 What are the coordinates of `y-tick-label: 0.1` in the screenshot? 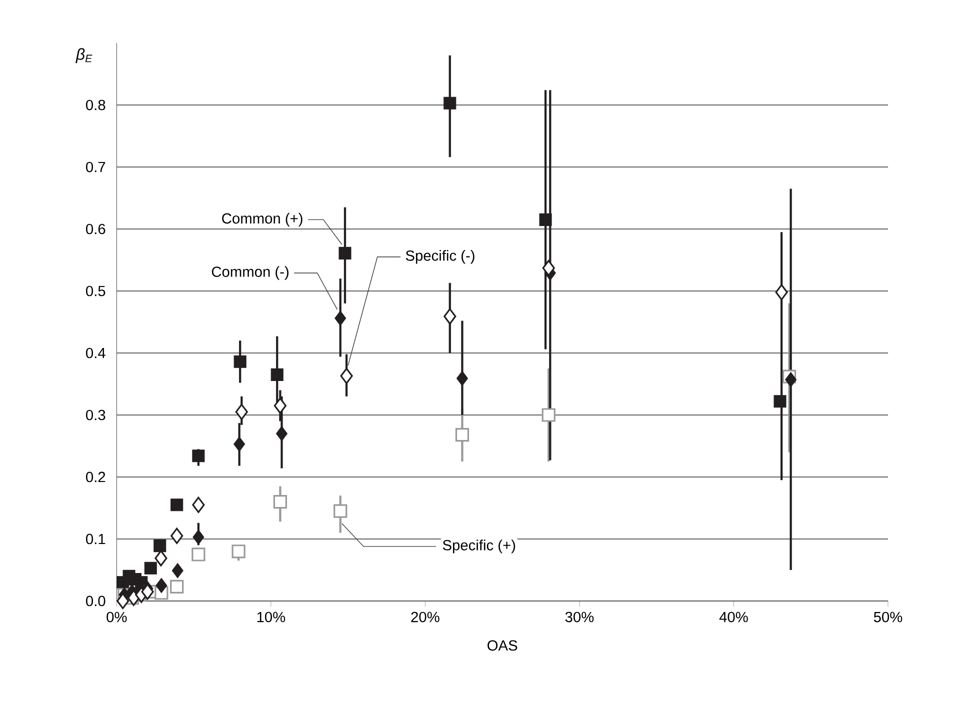 It's located at (96, 539).